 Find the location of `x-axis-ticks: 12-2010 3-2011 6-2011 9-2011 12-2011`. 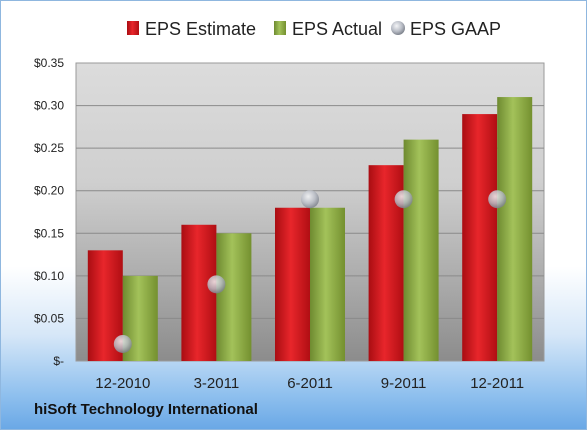

x-axis-ticks: 12-2010 3-2011 6-2011 9-2011 12-2011 is located at coordinates (309, 383).